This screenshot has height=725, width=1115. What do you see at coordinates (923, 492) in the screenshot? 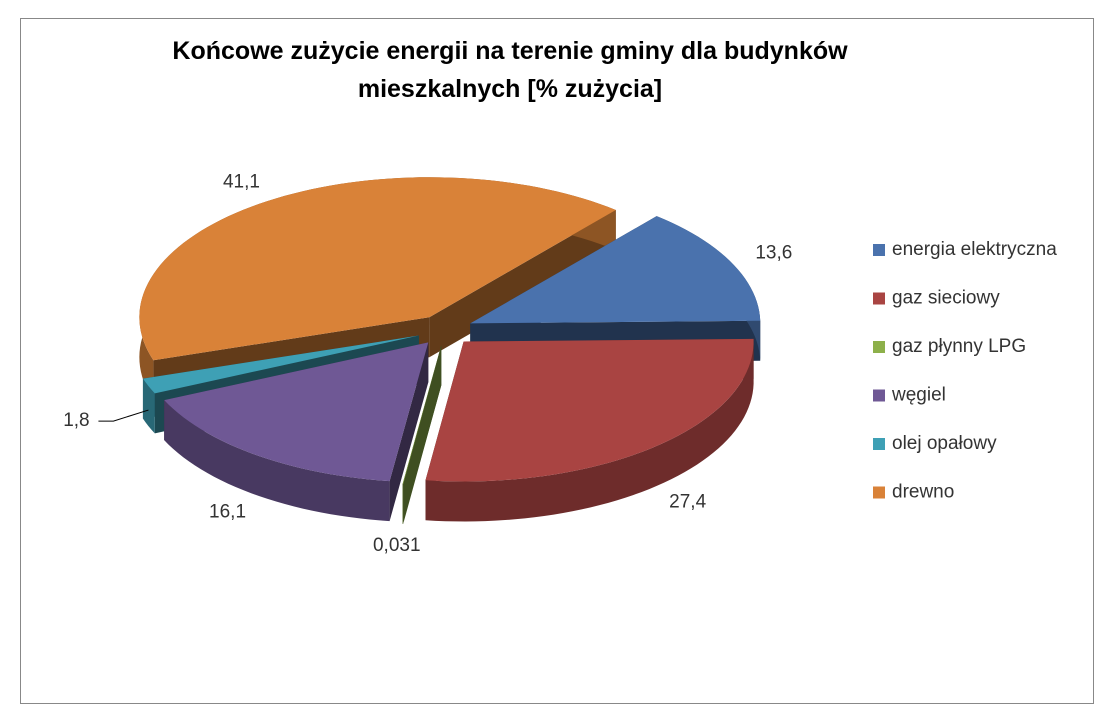
I see `legend-label: drewno` at bounding box center [923, 492].